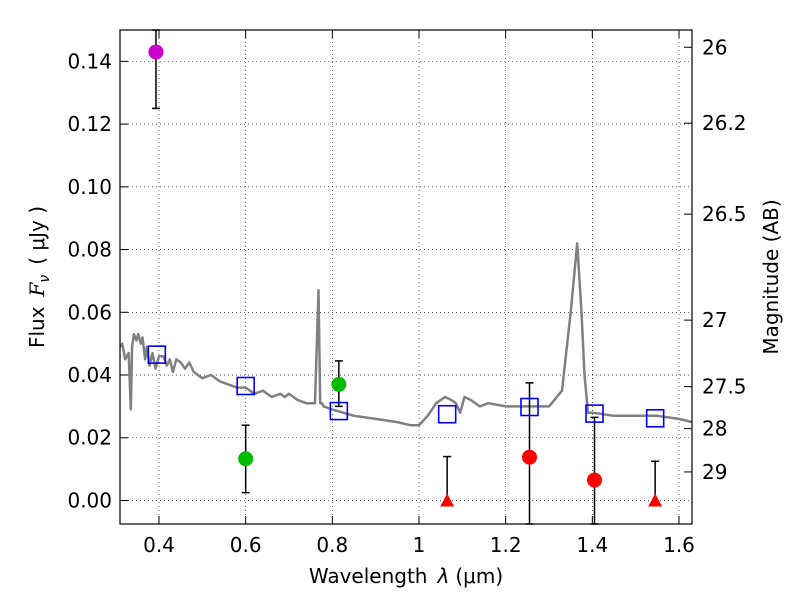  What do you see at coordinates (592, 545) in the screenshot?
I see `x-tick-label: 1.4` at bounding box center [592, 545].